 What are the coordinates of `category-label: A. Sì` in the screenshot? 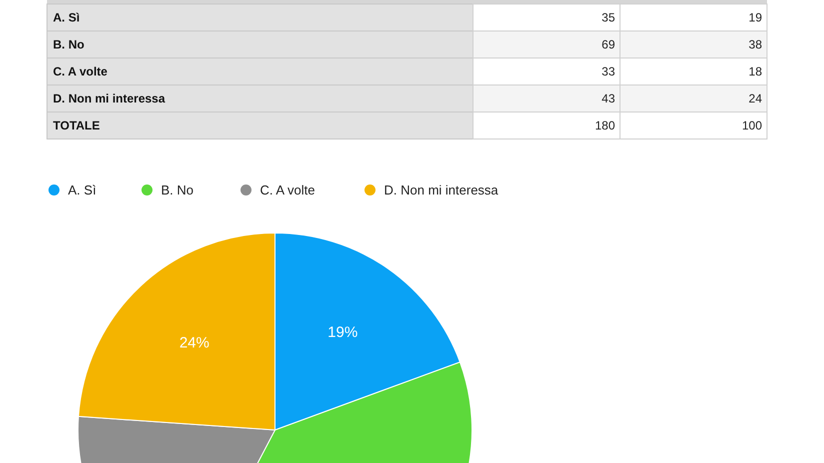 It's located at (66, 17).